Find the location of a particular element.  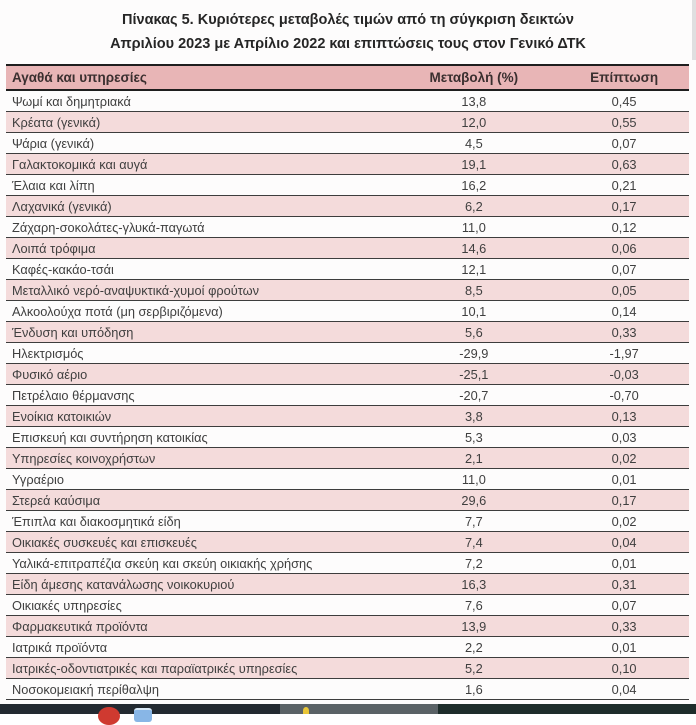

item-name: Ενοίκια κατοικιών is located at coordinates (197, 416).